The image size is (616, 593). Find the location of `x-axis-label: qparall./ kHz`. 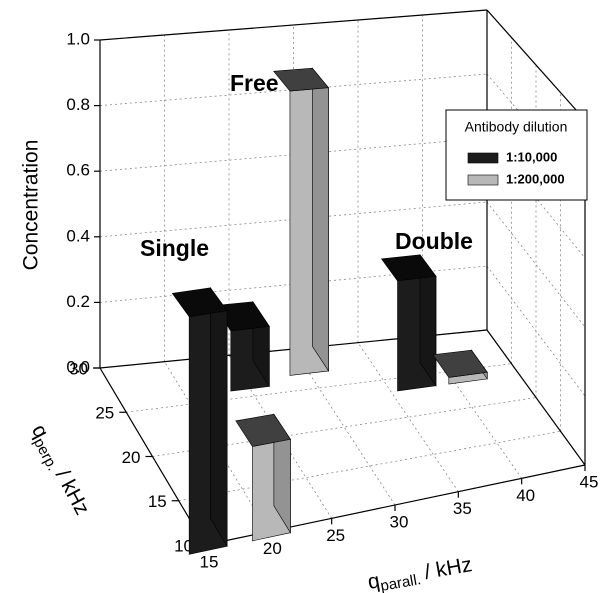

x-axis-label: qparall./ kHz is located at coordinates (420, 573).